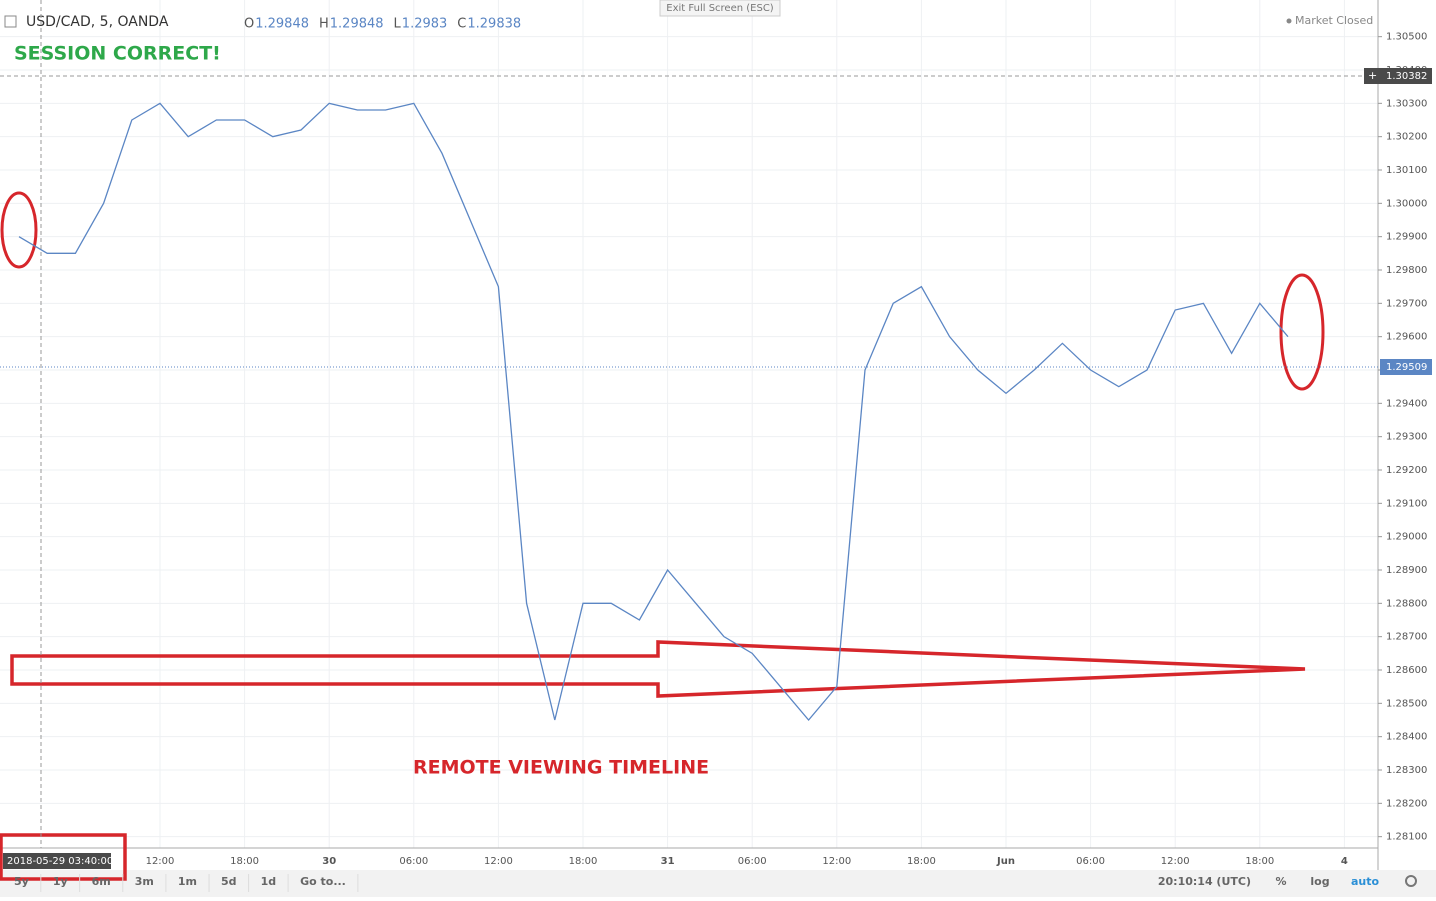 The height and width of the screenshot is (901, 1436). What do you see at coordinates (187, 881) in the screenshot?
I see `toolbar-button: 1m` at bounding box center [187, 881].